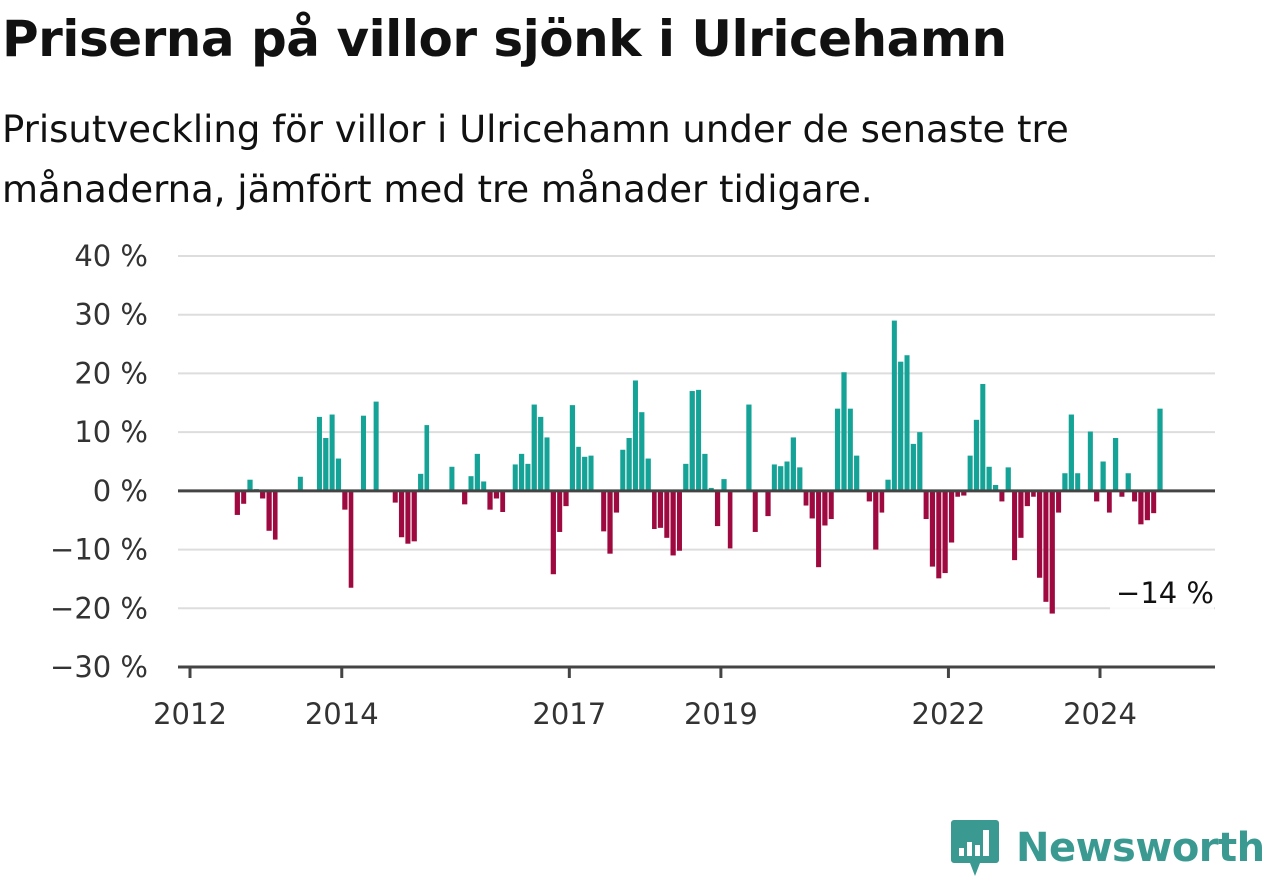  I want to click on y-tick-label: −10 %, so click(99, 550).